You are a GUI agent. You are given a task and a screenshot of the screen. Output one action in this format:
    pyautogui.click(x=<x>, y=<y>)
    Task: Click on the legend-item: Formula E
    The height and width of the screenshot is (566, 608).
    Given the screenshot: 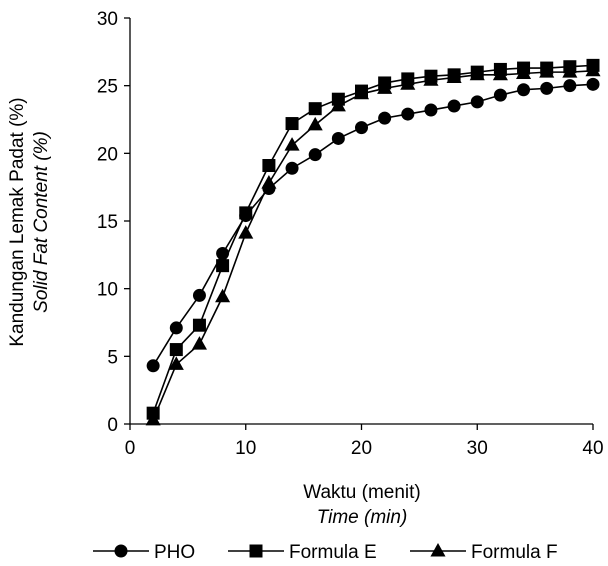 What is the action you would take?
    pyautogui.click(x=302, y=552)
    